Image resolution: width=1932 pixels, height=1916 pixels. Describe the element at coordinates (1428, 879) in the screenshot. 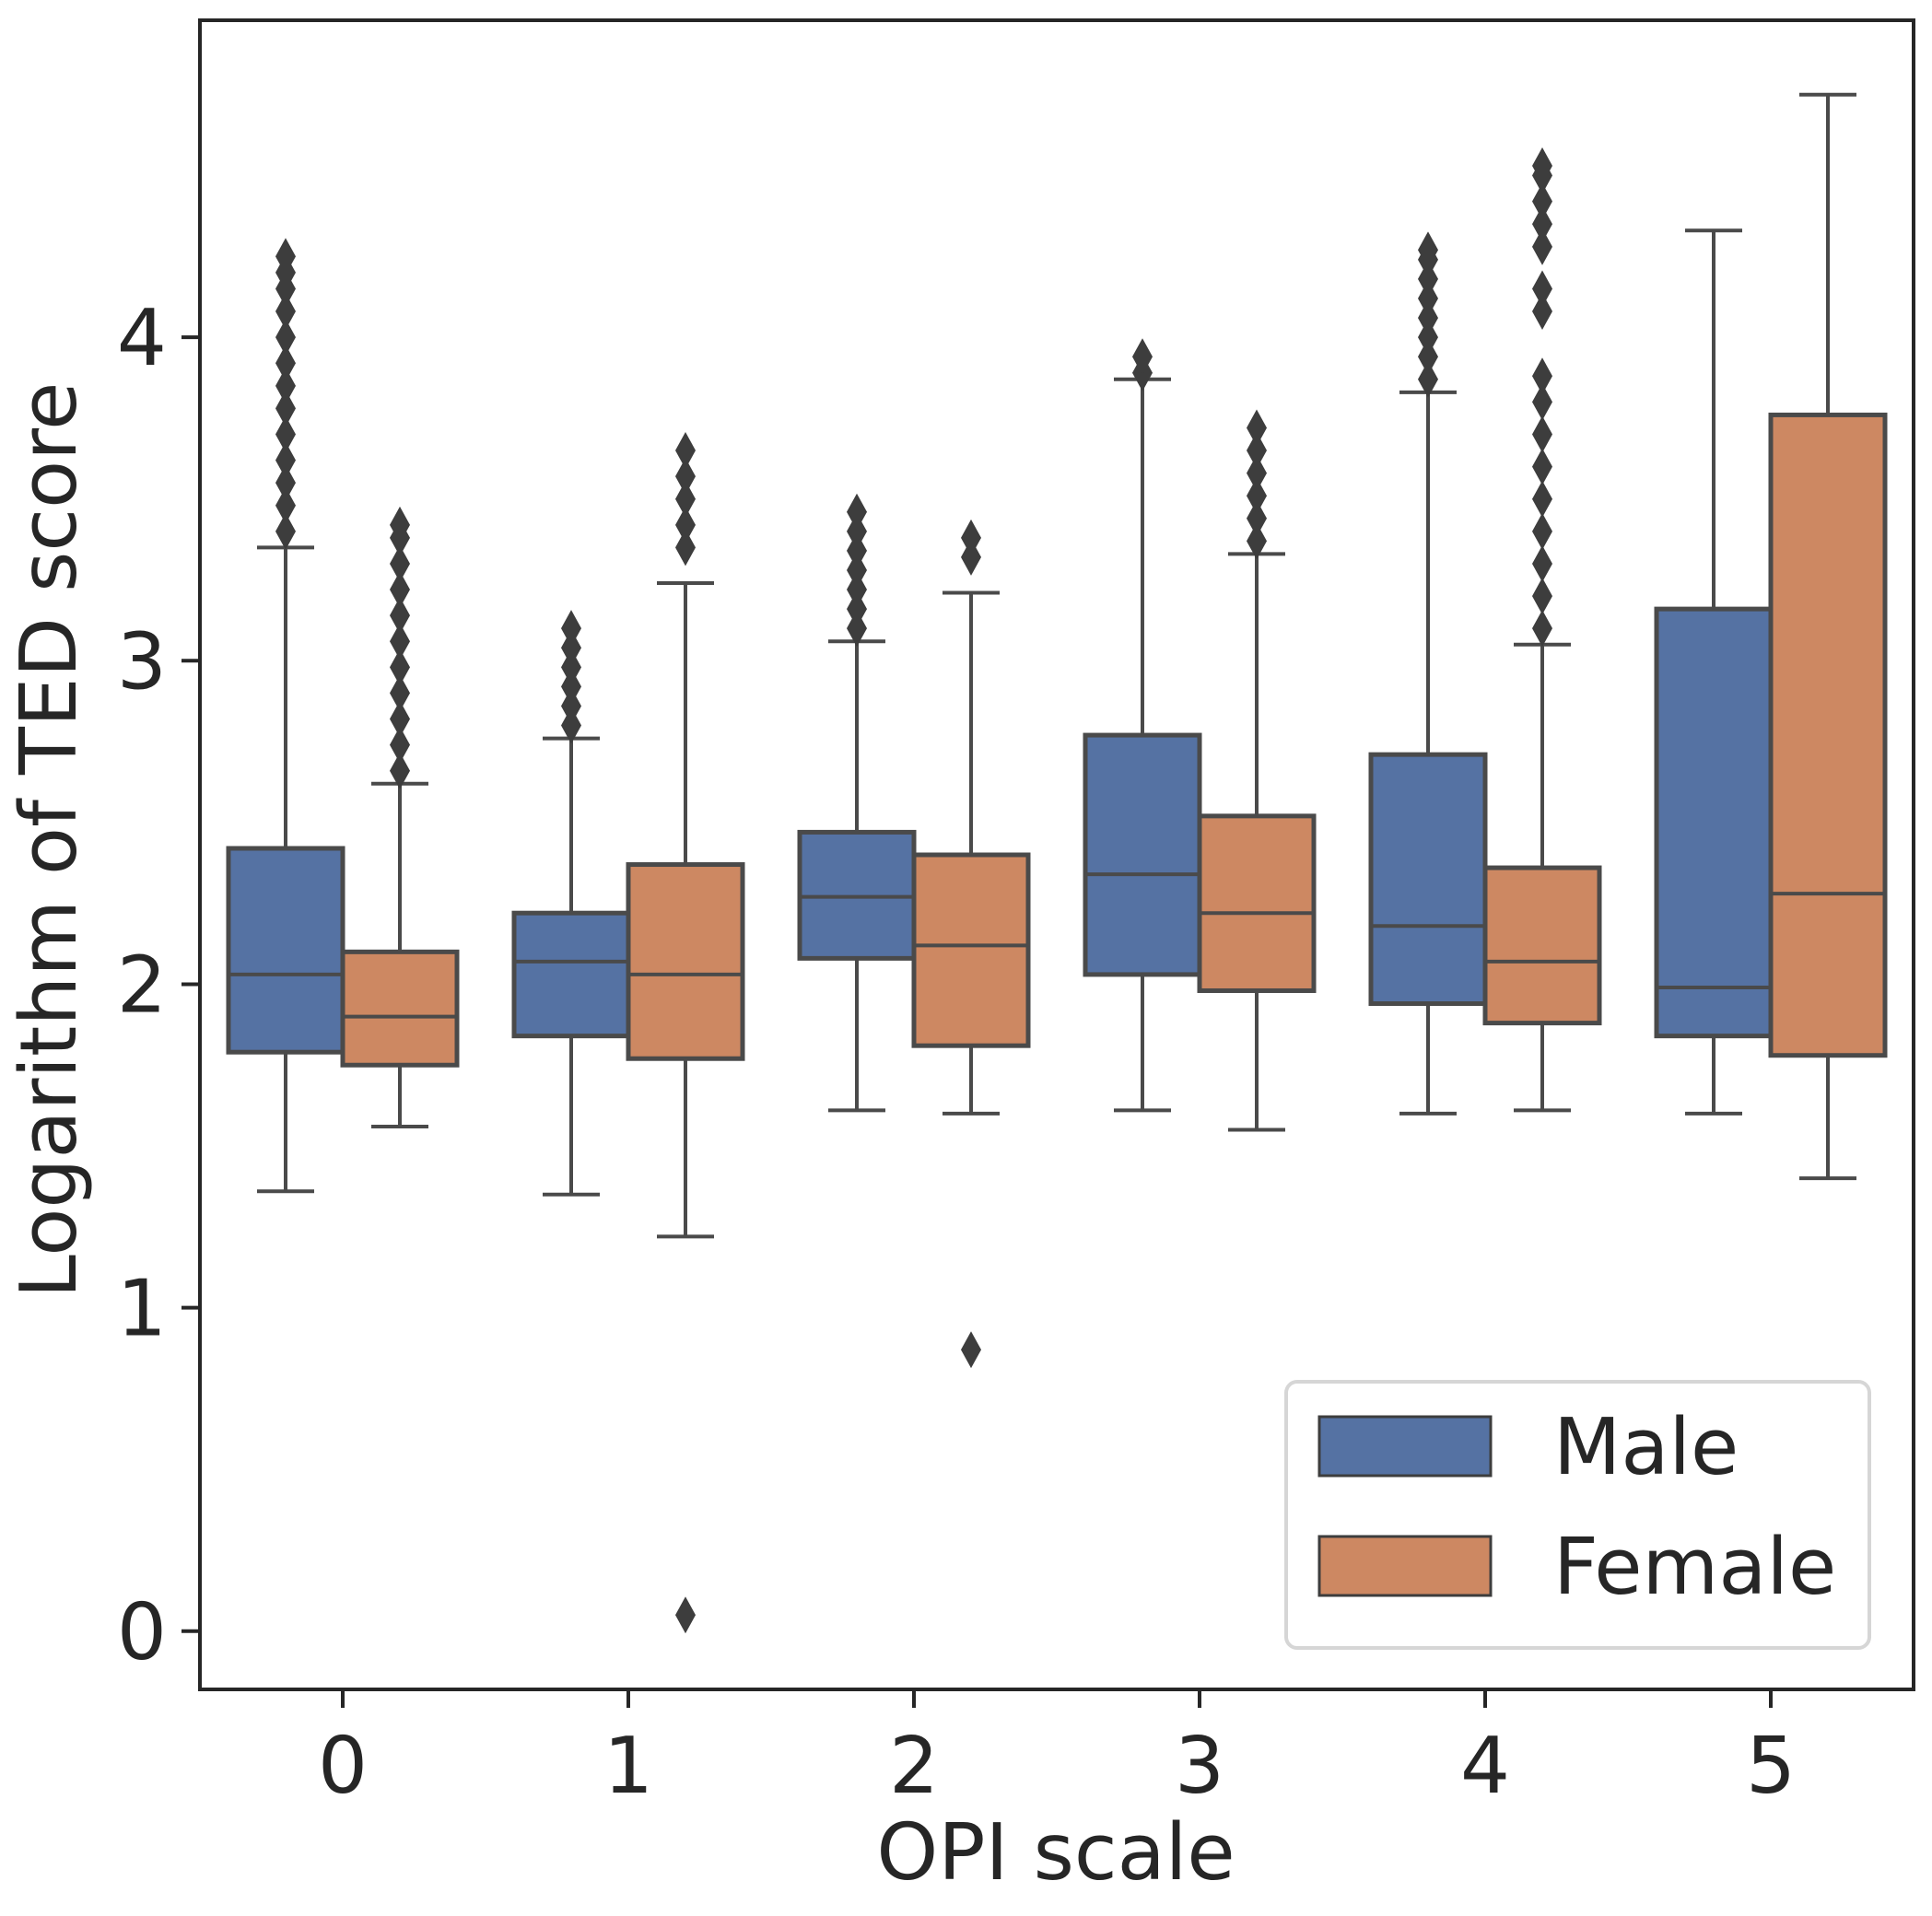

I see `male-opi-4-box` at that location.